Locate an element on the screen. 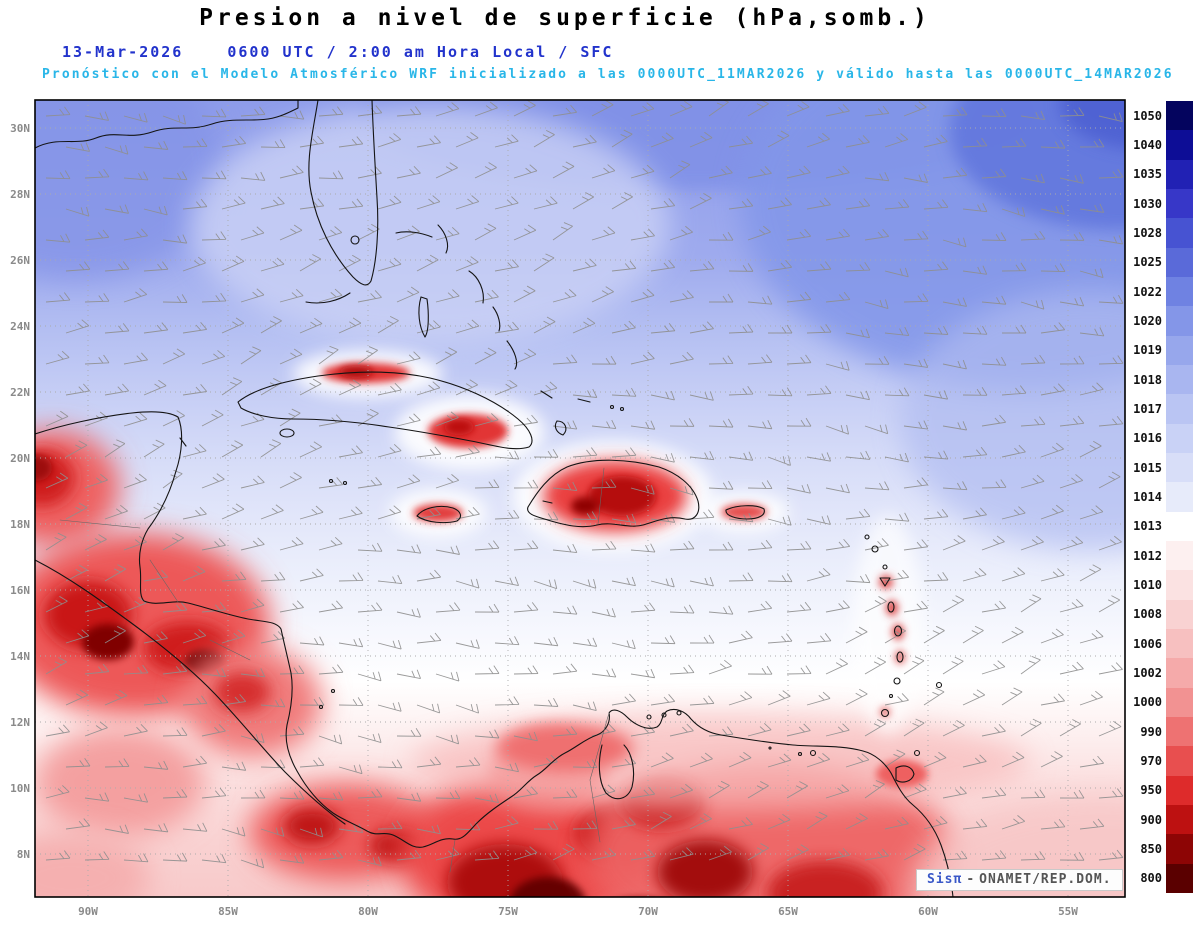 The image size is (1200, 927). puerto-rico-coast is located at coordinates (745, 512).